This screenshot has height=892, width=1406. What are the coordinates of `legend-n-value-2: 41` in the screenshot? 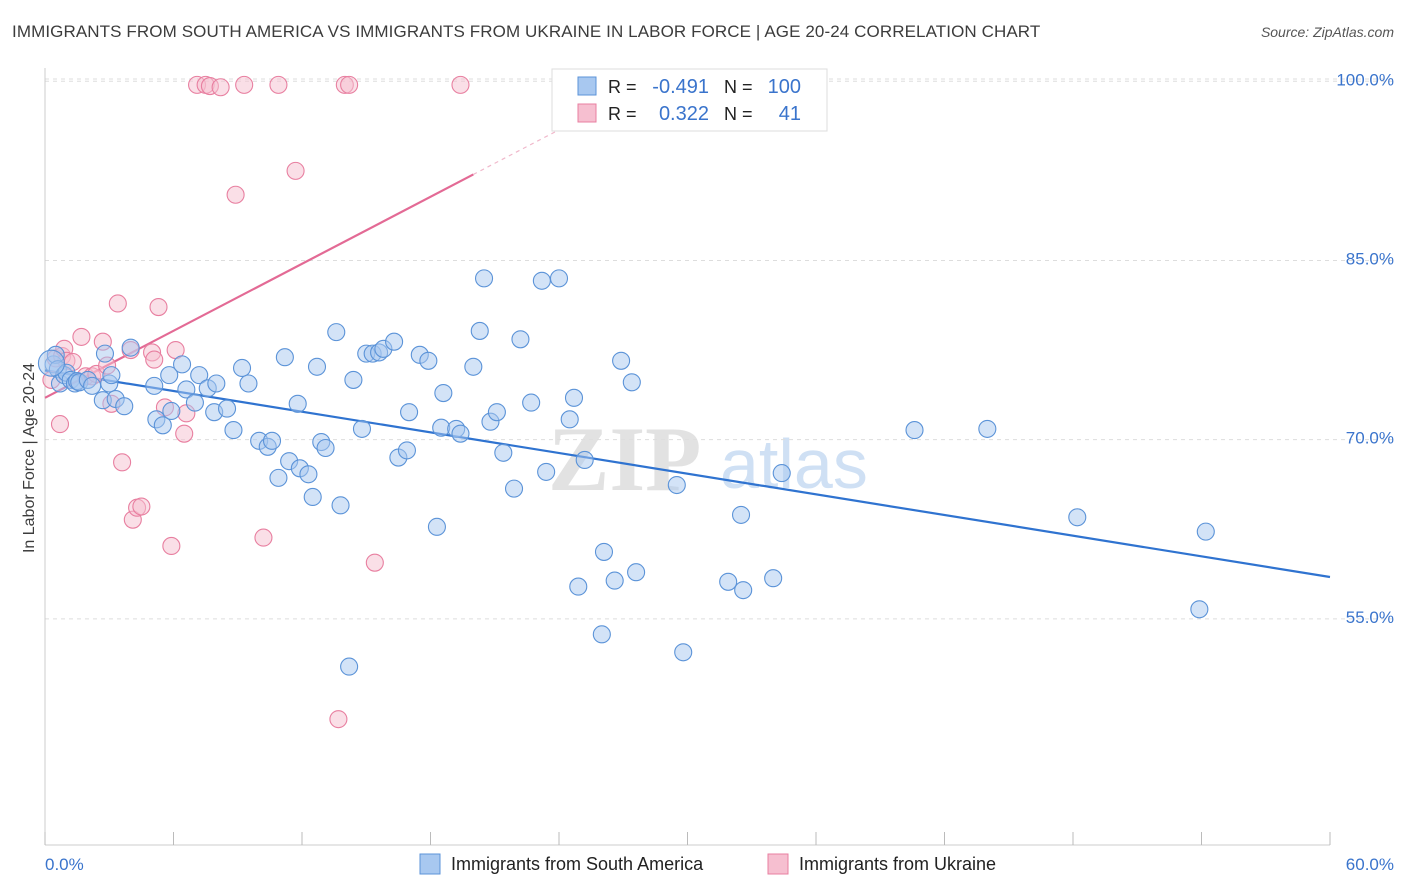 It's located at (790, 114).